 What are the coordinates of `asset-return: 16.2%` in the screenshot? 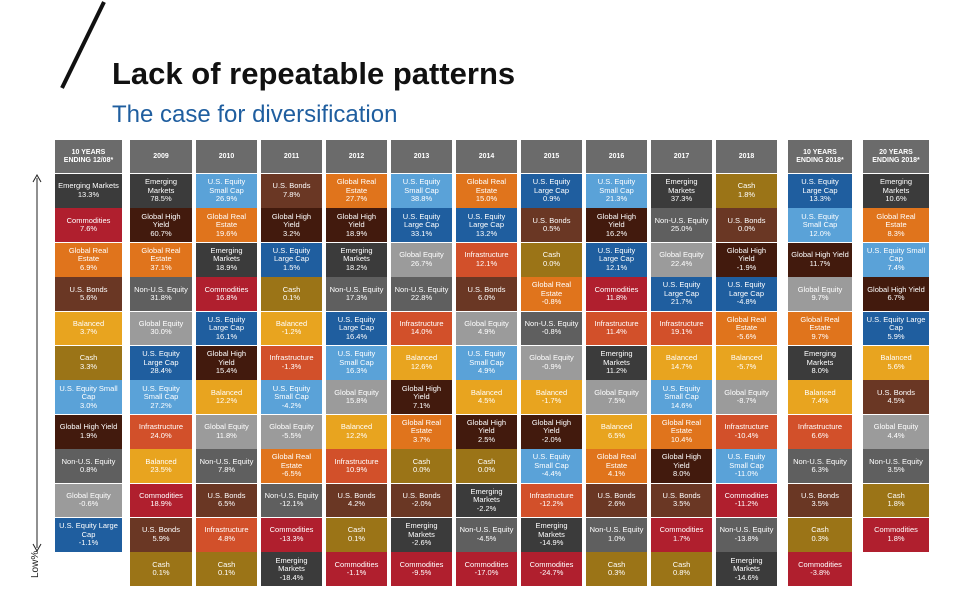 It's located at (616, 233).